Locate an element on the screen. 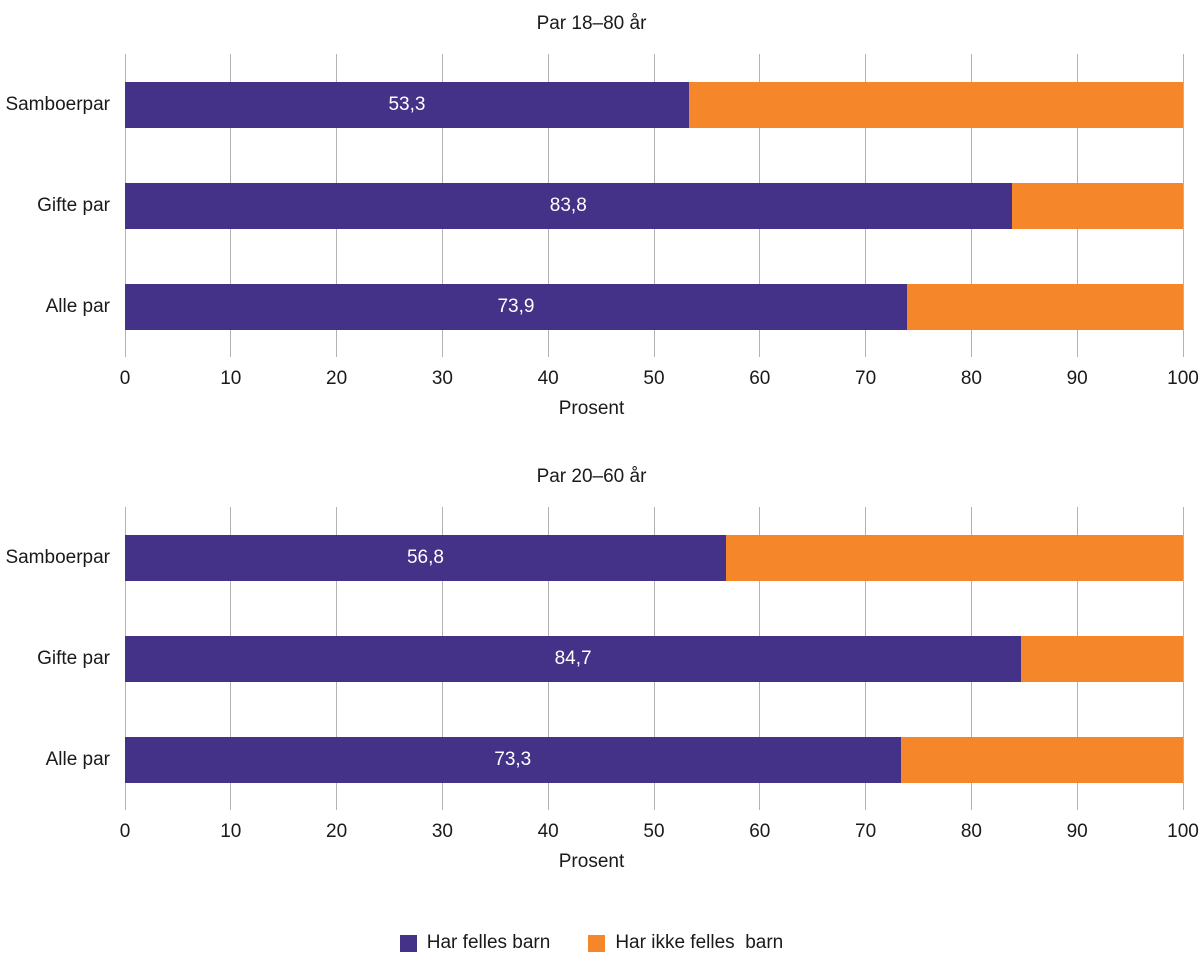 Image resolution: width=1200 pixels, height=969 pixels. bar-track: 73,3 is located at coordinates (654, 759).